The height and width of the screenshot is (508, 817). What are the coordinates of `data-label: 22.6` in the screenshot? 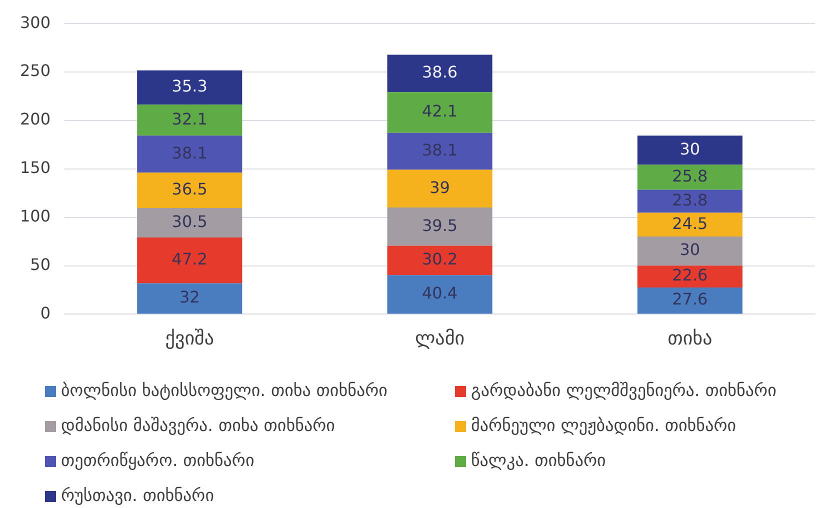 It's located at (690, 275).